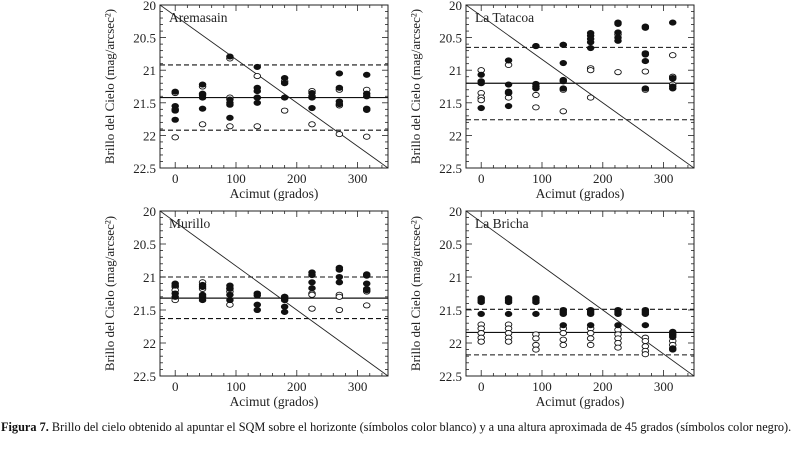  I want to click on y-axis-label: Brillo del Cielo (mag/arcsec²), so click(415, 86).